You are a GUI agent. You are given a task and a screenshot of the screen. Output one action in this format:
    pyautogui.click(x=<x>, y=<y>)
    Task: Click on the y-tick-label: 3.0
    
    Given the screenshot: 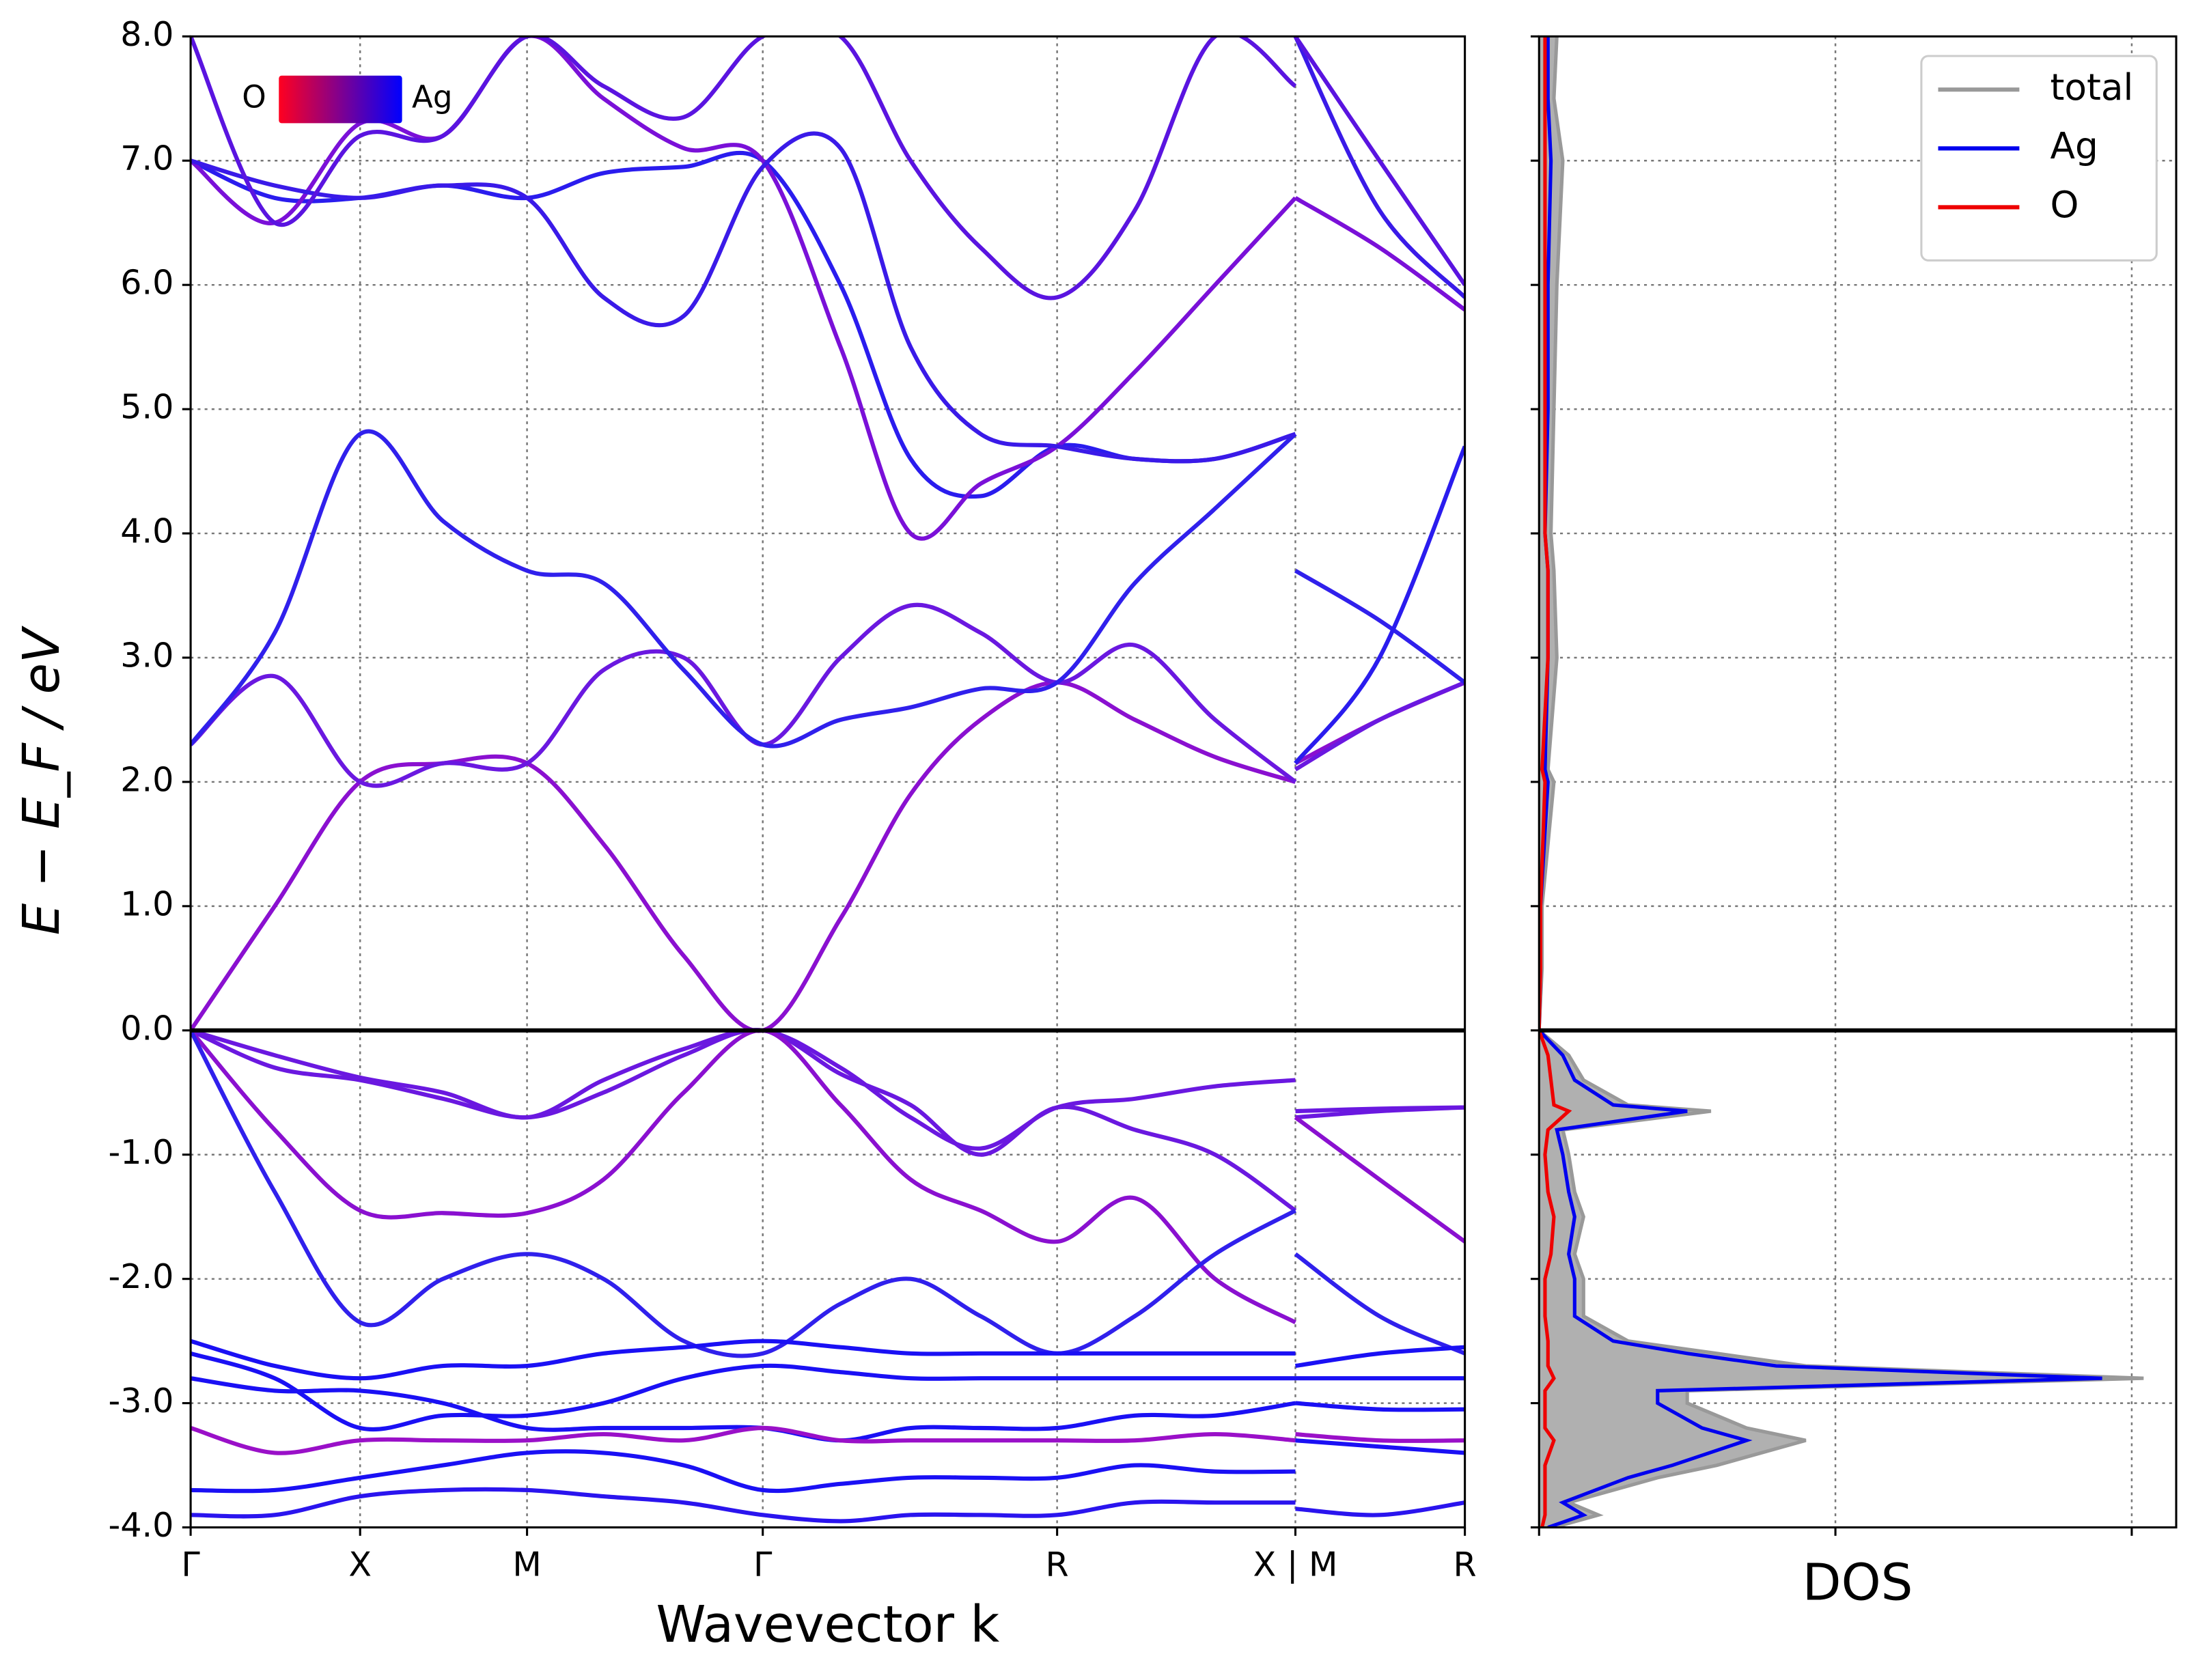 What is the action you would take?
    pyautogui.click(x=146, y=655)
    